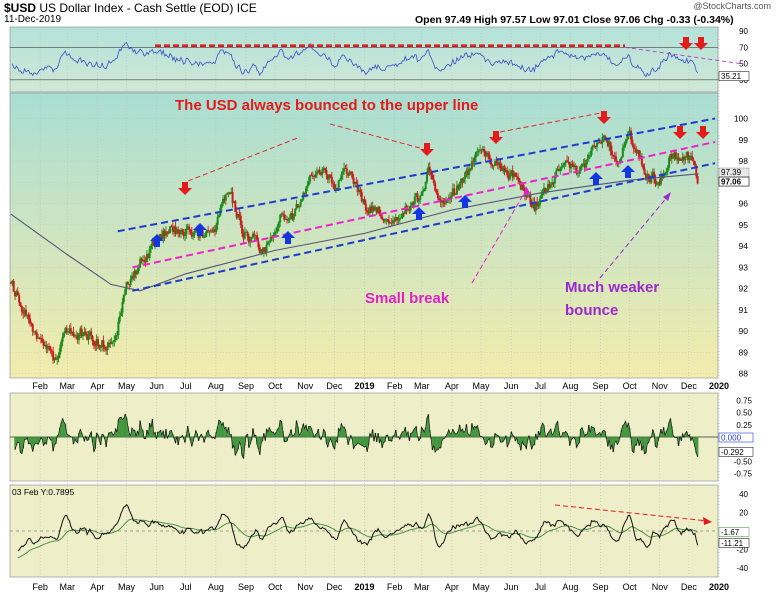 The width and height of the screenshot is (779, 596). What do you see at coordinates (422, 386) in the screenshot?
I see `price-x-tick-13: Mar` at bounding box center [422, 386].